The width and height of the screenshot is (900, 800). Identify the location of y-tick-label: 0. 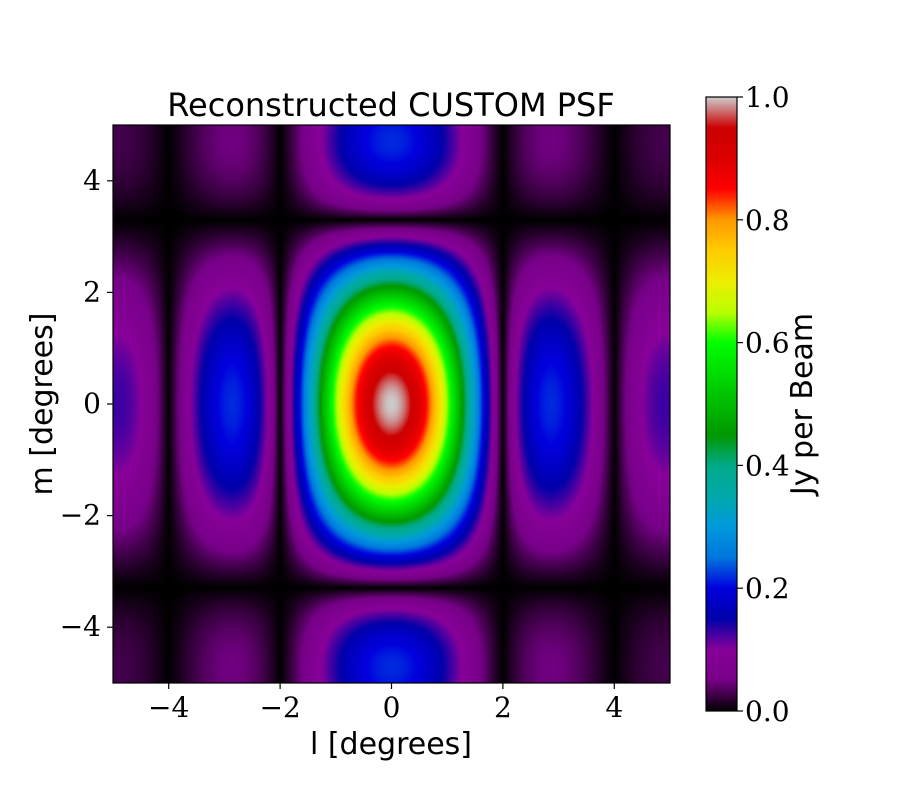
(92, 403).